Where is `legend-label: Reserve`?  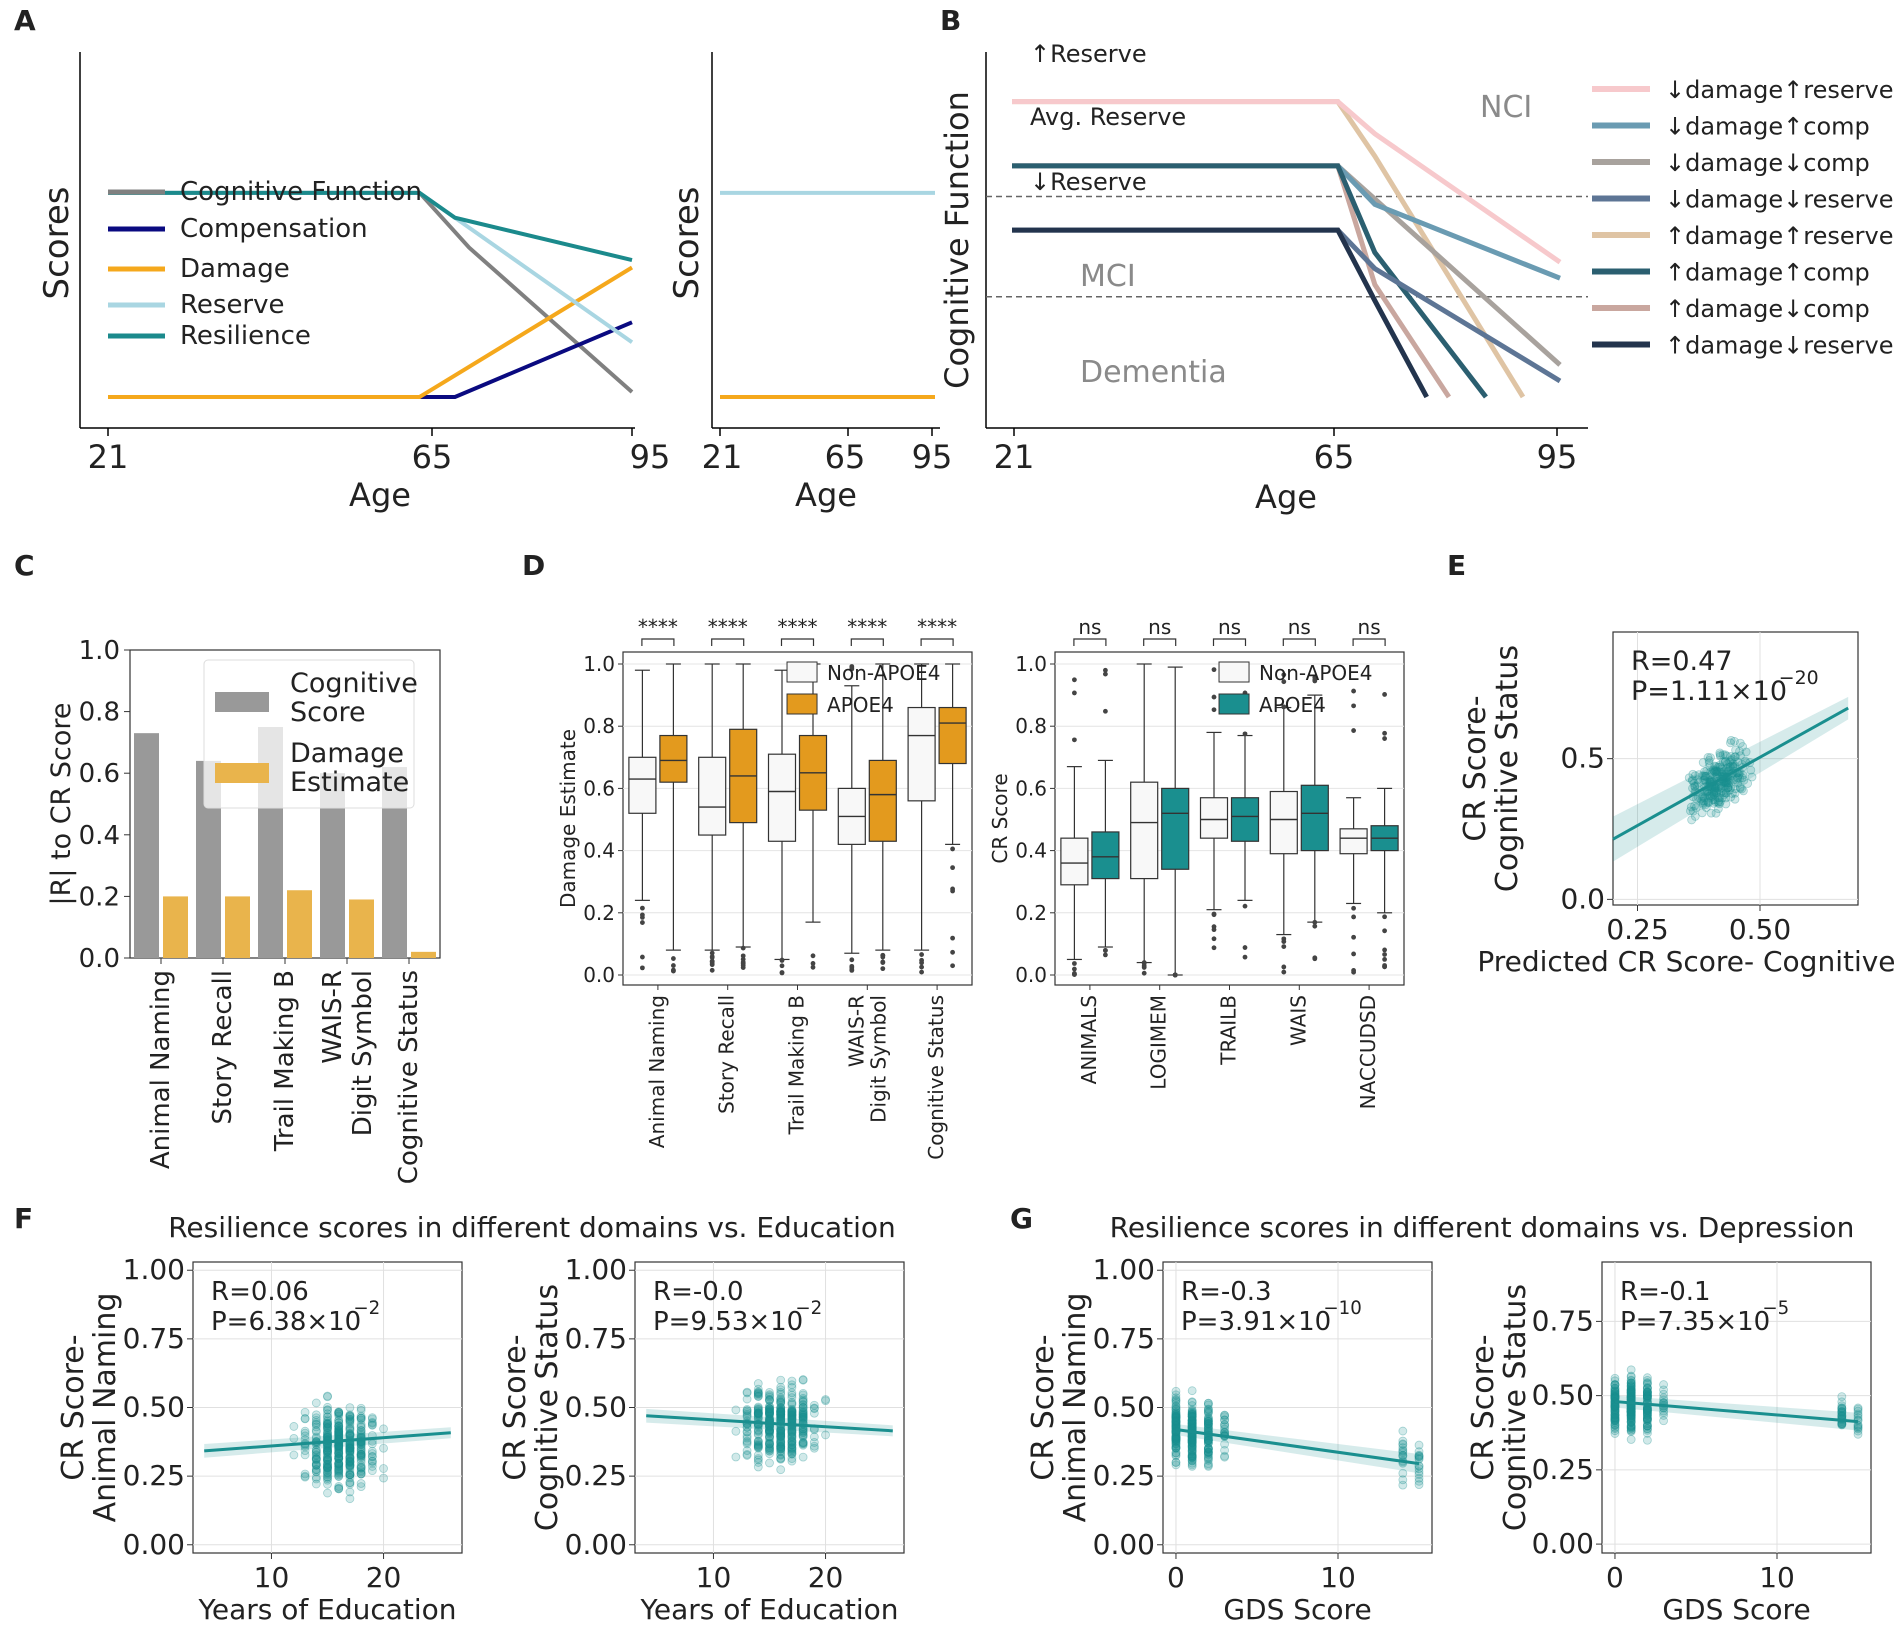 legend-label: Reserve is located at coordinates (232, 305).